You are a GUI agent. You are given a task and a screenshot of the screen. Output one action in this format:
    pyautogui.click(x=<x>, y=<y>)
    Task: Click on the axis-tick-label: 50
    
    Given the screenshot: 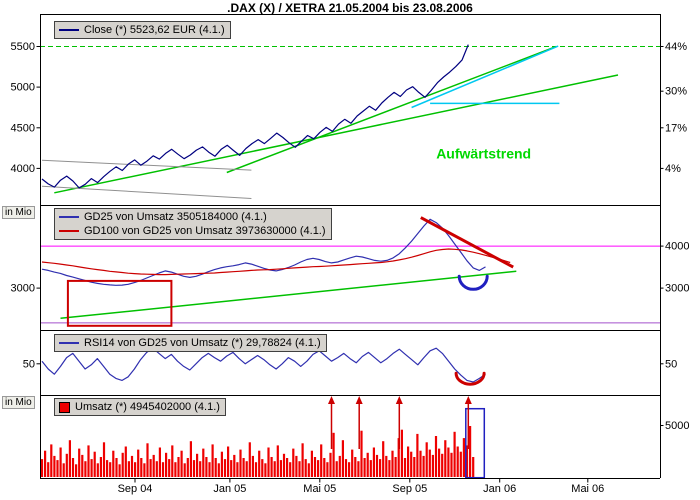 What is the action you would take?
    pyautogui.click(x=671, y=364)
    